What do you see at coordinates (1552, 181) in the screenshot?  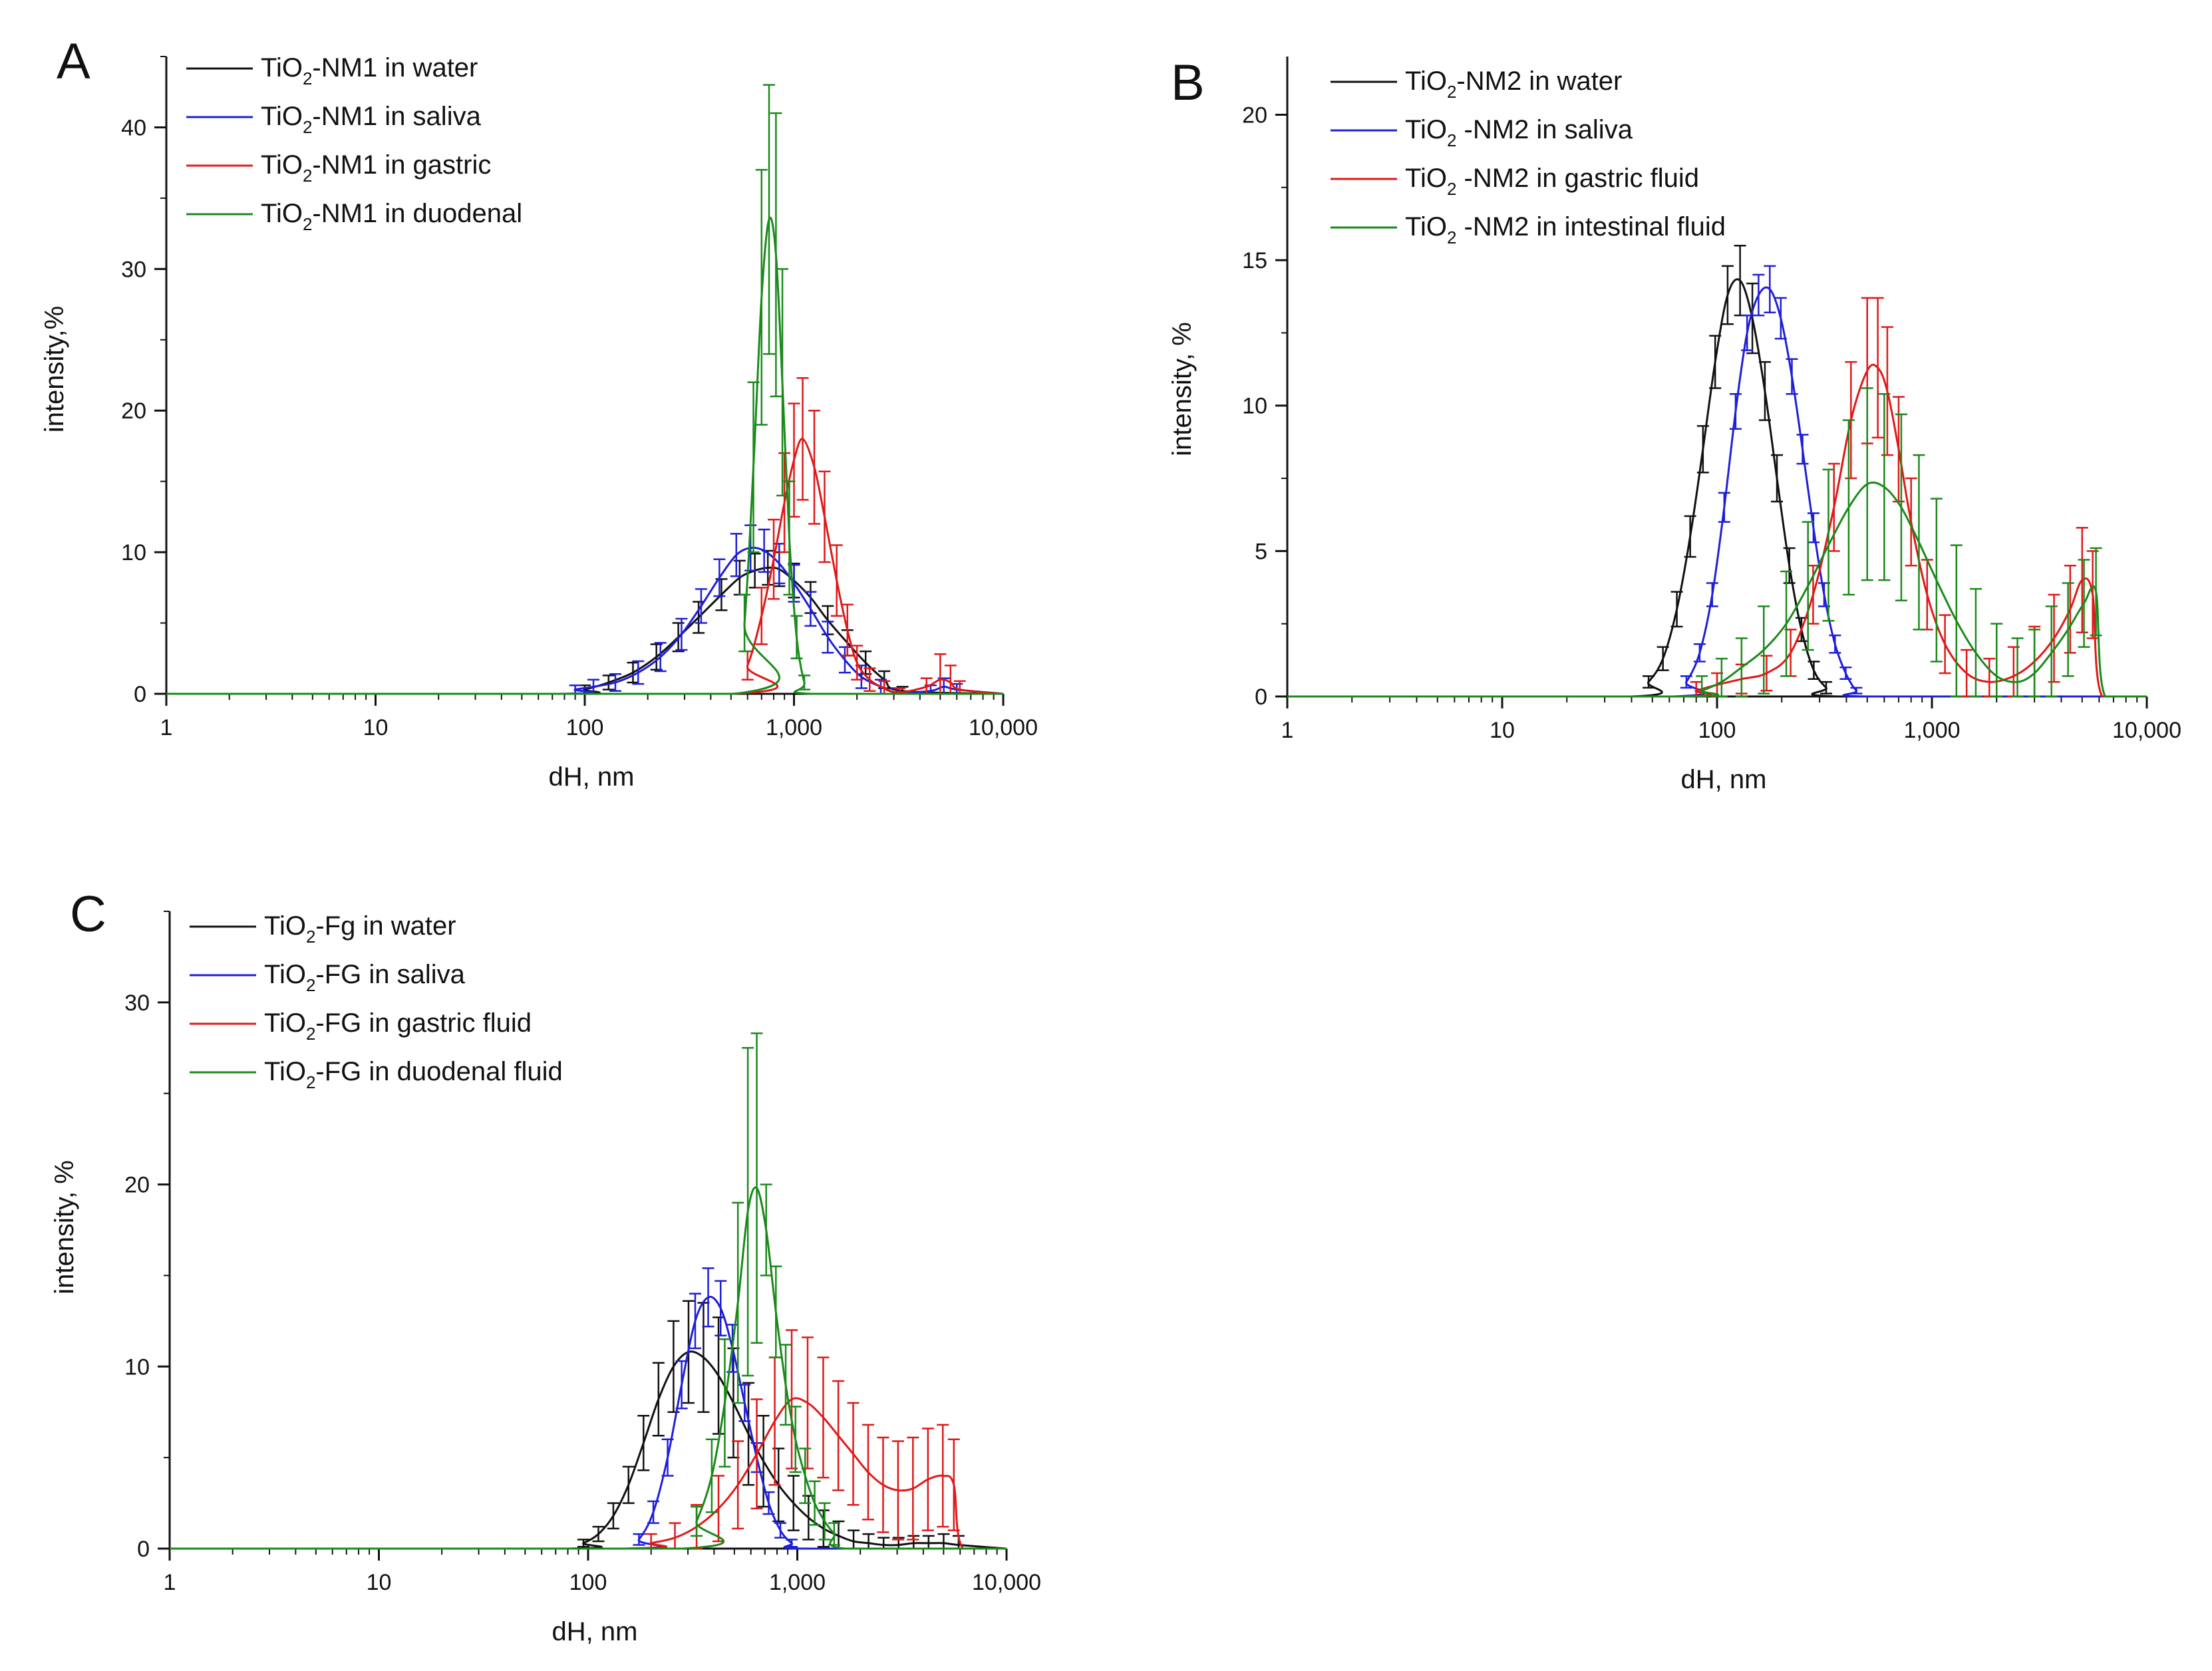 I see `legend-label: TiO2 -NM2 in gastric fluid` at bounding box center [1552, 181].